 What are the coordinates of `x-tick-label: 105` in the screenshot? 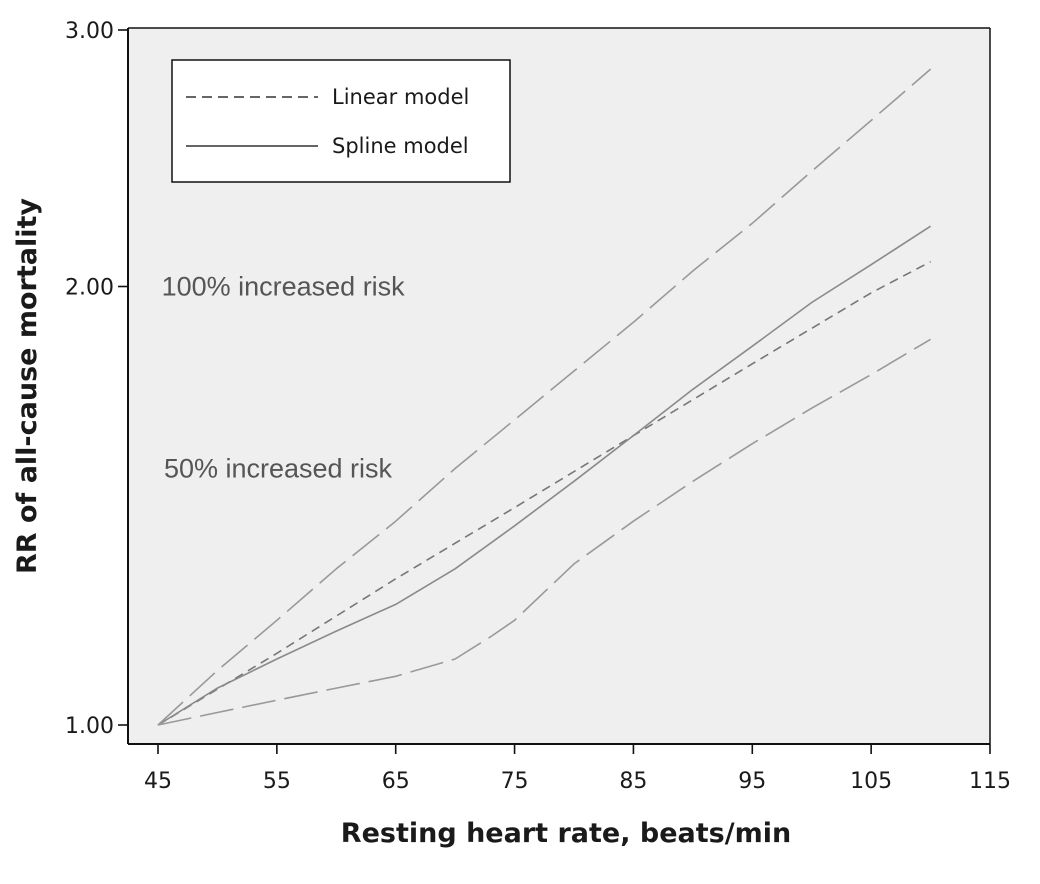 It's located at (871, 781).